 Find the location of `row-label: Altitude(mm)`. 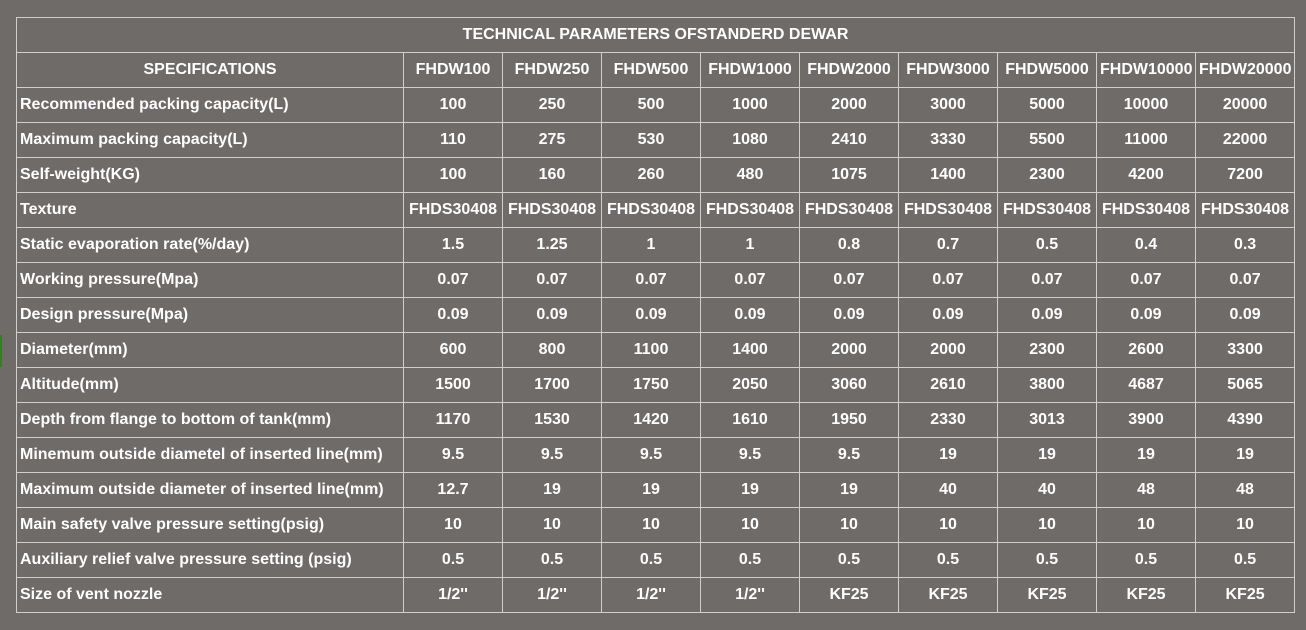

row-label: Altitude(mm) is located at coordinates (210, 385).